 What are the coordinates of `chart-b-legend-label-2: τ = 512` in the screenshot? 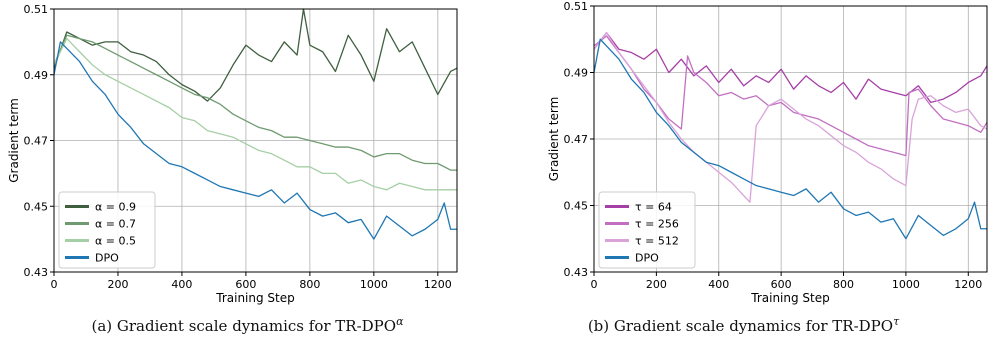 It's located at (657, 241).